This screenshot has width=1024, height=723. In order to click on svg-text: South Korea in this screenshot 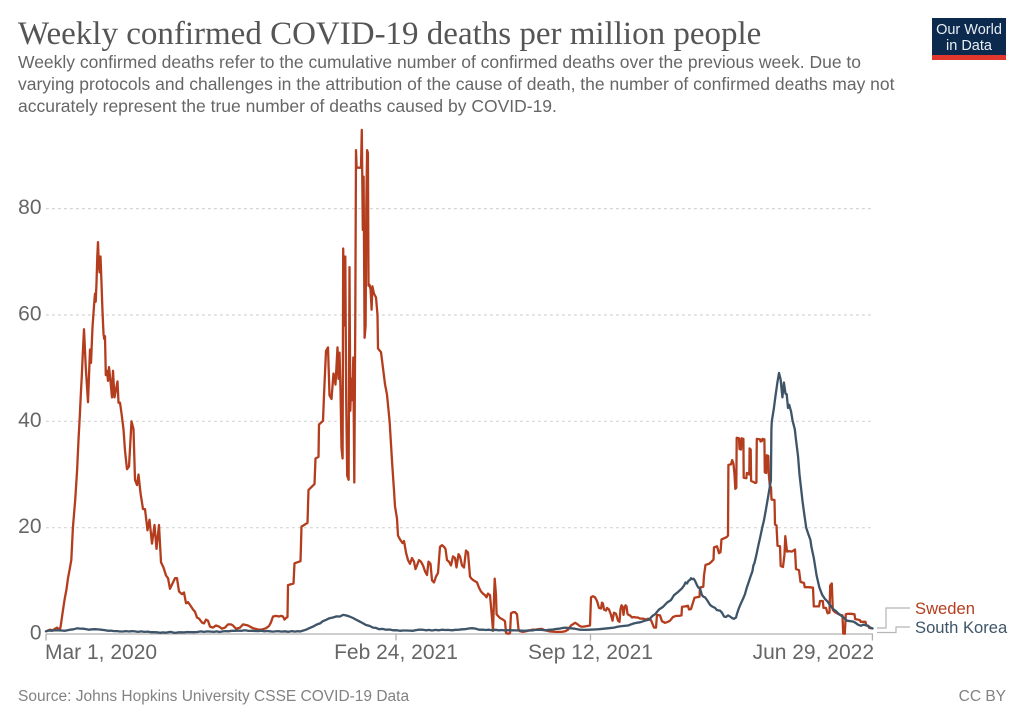, I will do `click(961, 627)`.